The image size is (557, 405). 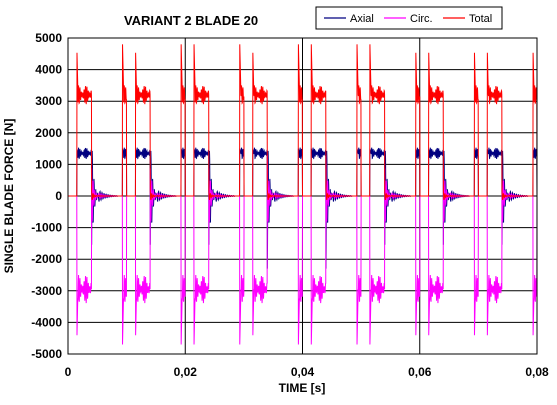 I want to click on y-tick-label: 3000, so click(x=48, y=101).